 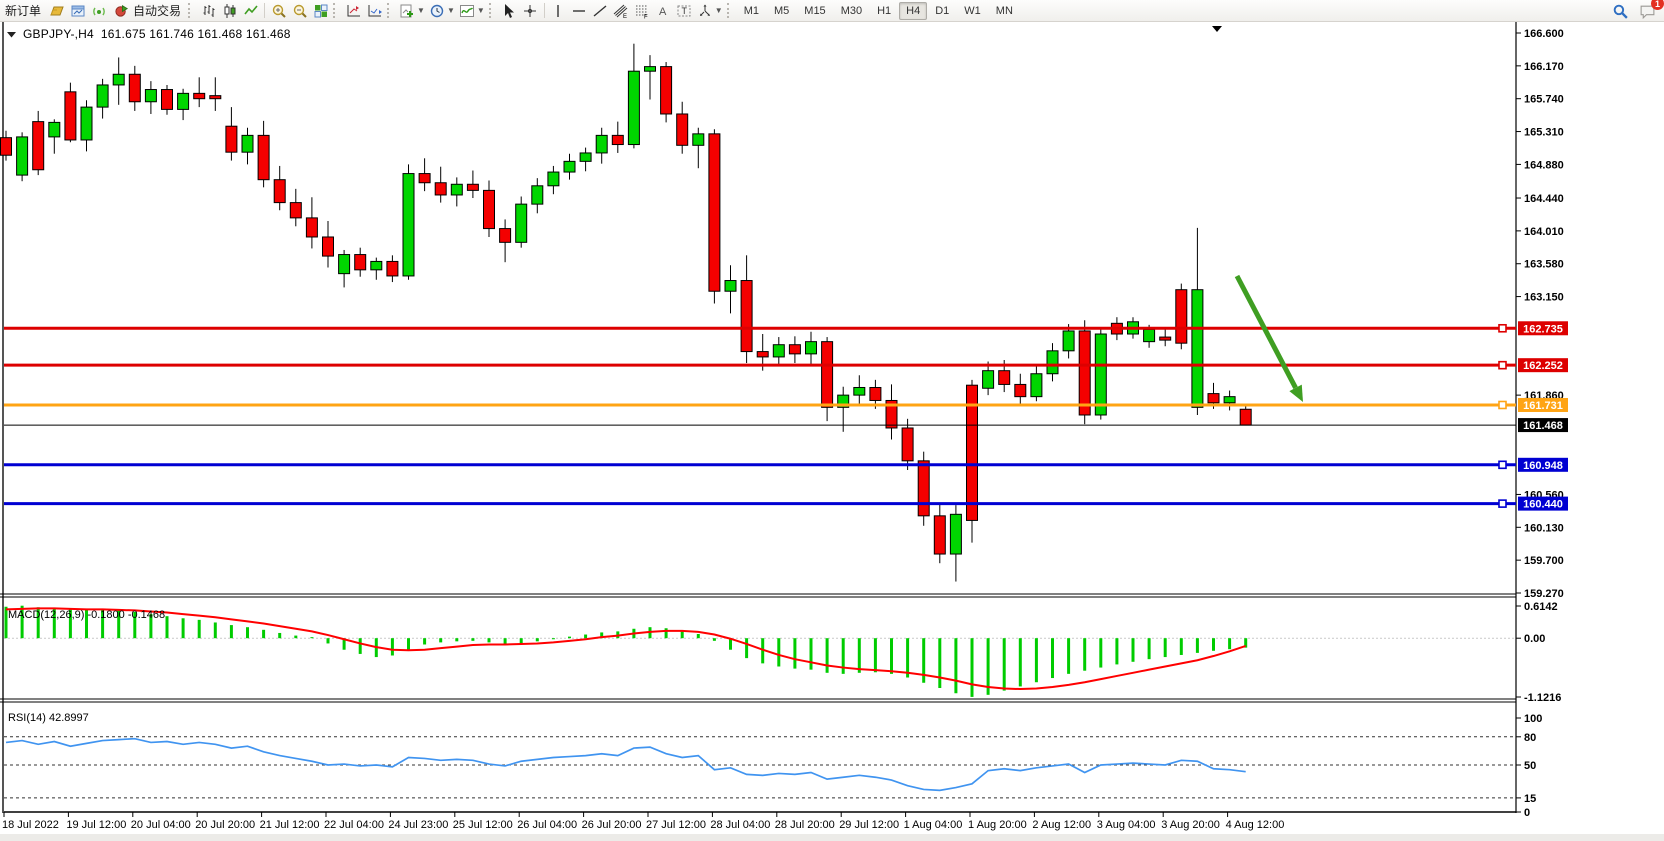 I want to click on horizontal-line-button, so click(x=579, y=11).